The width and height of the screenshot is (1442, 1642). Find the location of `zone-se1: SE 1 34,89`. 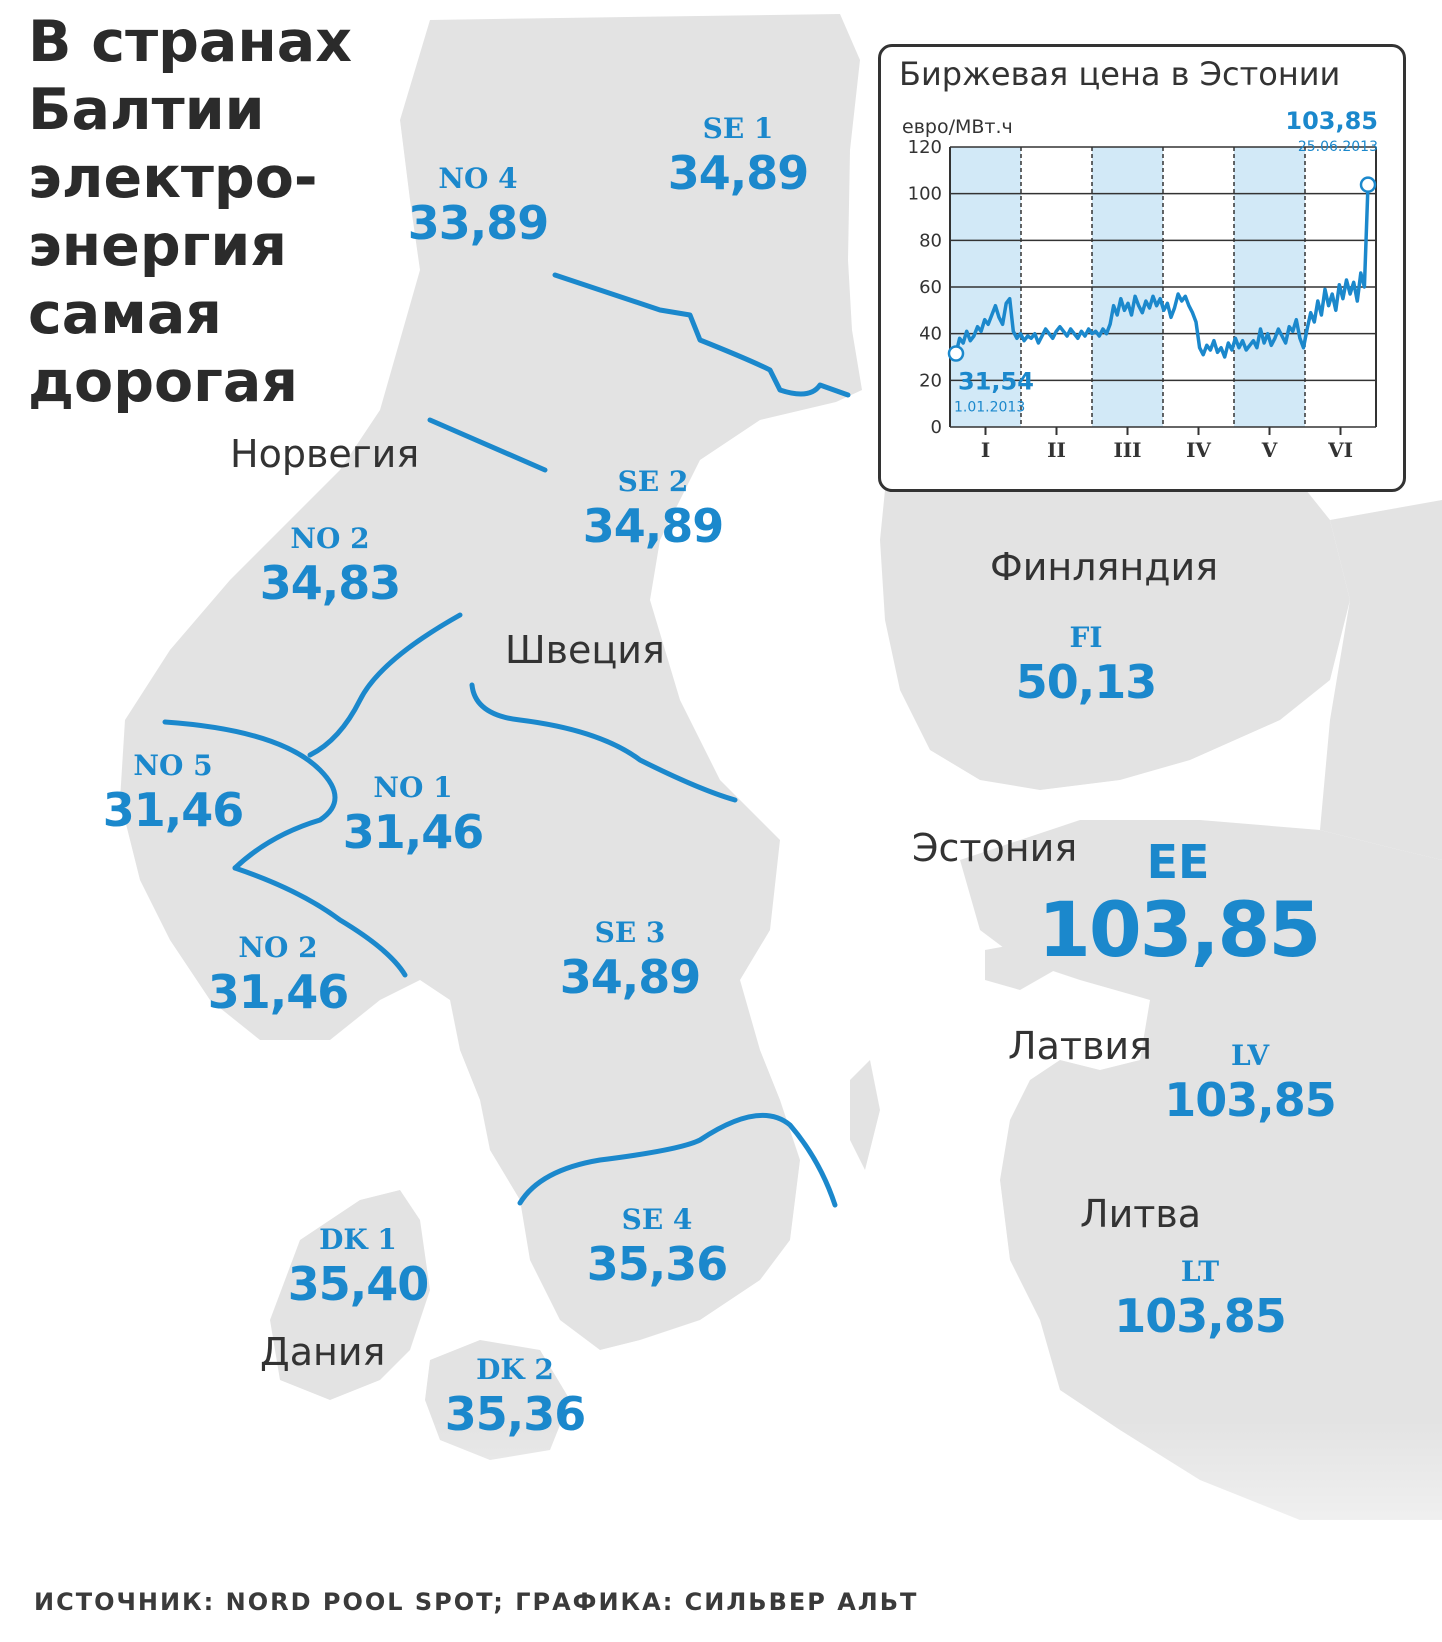

zone-se1: SE 1 34,89 is located at coordinates (738, 157).